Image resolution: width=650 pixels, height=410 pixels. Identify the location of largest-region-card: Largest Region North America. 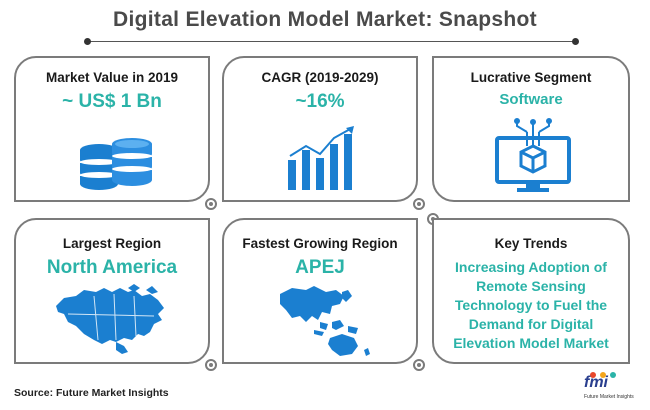
(112, 291).